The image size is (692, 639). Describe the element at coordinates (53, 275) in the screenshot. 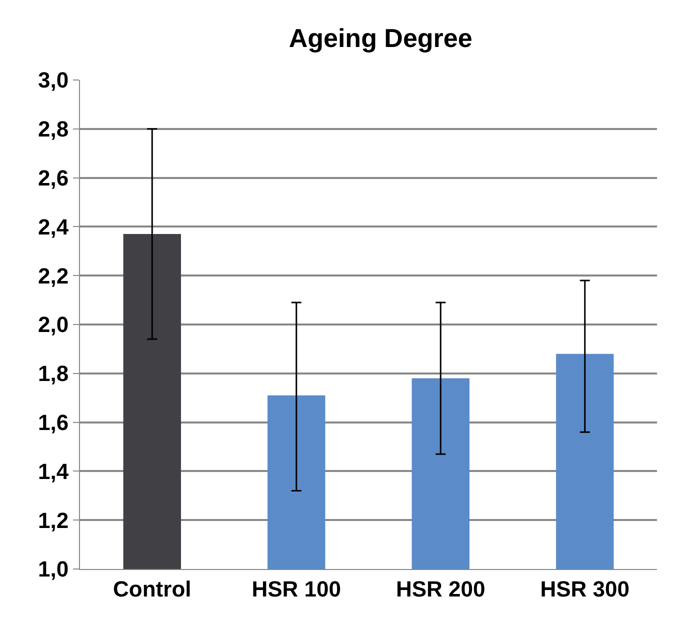

I see `y-tick-label: 2,2` at that location.